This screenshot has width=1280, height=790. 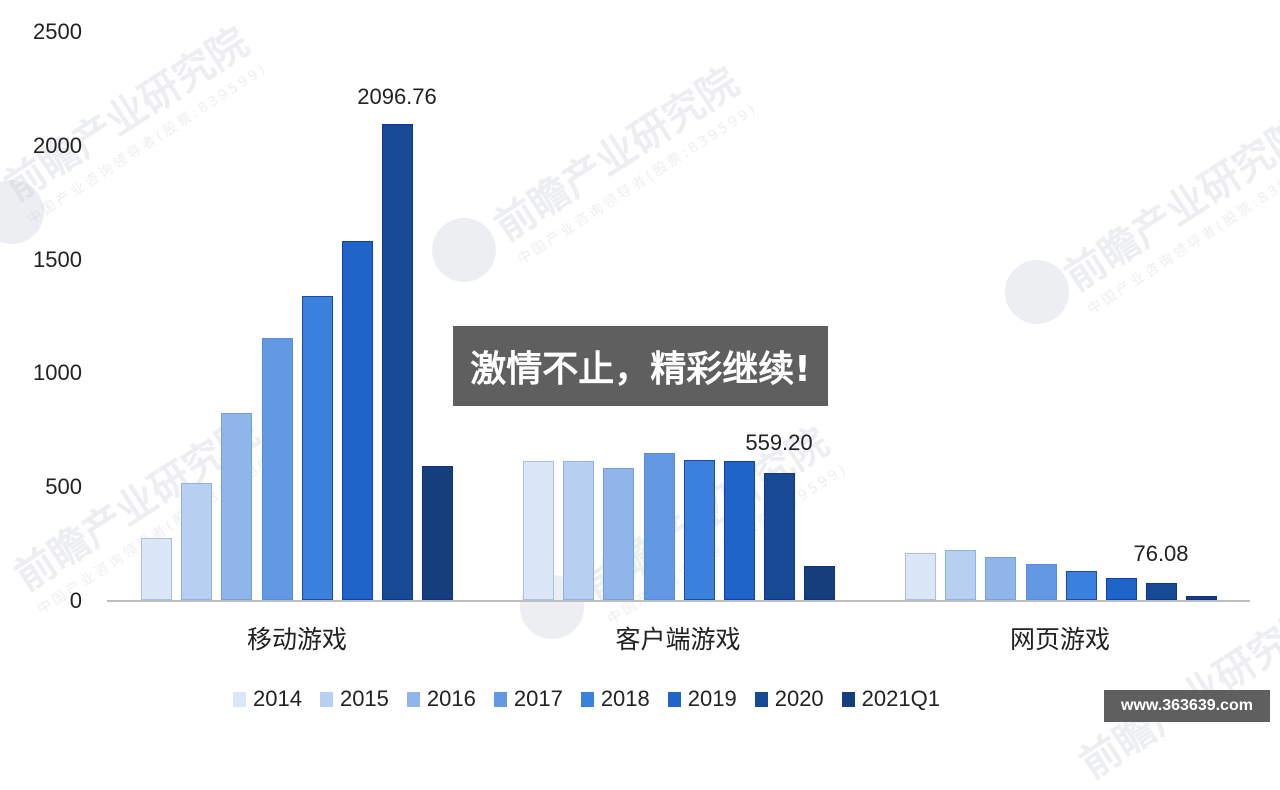 What do you see at coordinates (640, 366) in the screenshot?
I see `promo-banner: 激情不止，精彩继续!` at bounding box center [640, 366].